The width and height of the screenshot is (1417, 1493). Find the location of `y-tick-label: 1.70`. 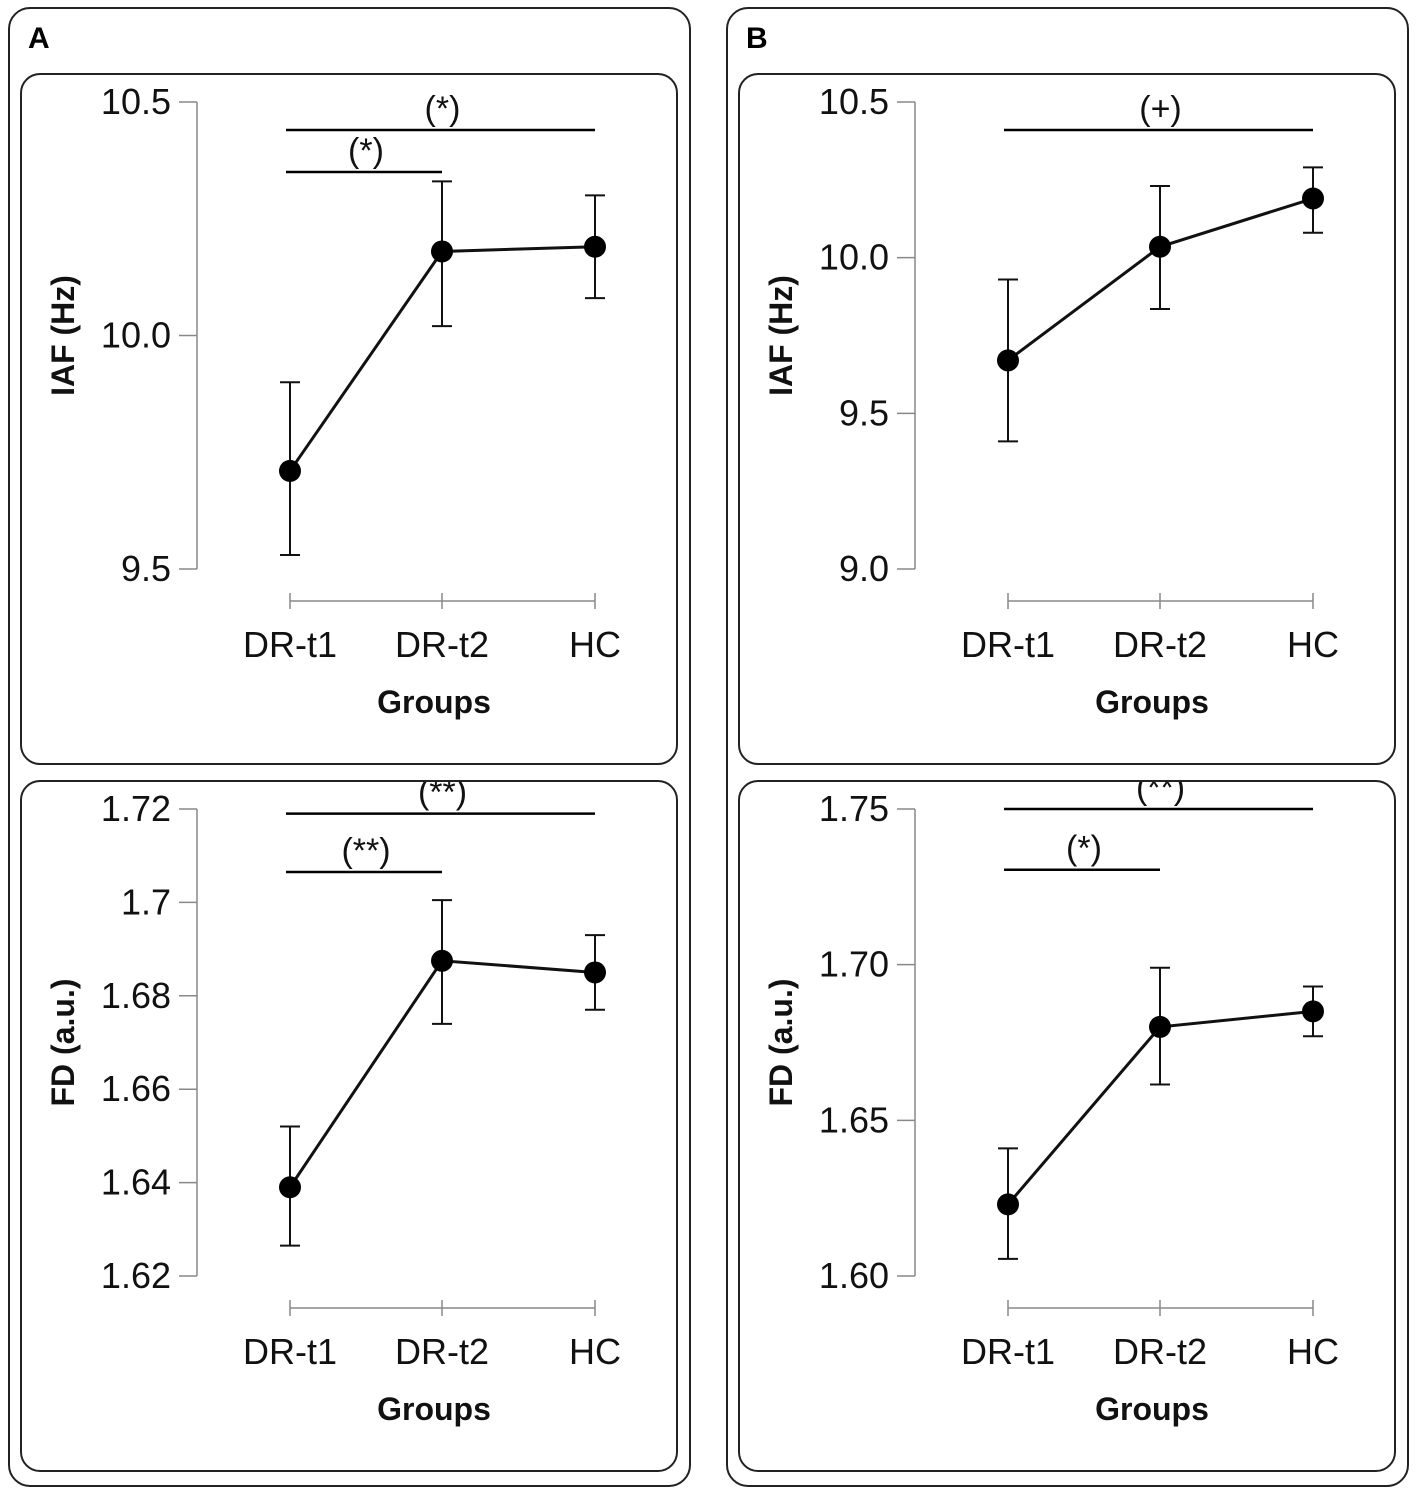

y-tick-label: 1.70 is located at coordinates (854, 964).